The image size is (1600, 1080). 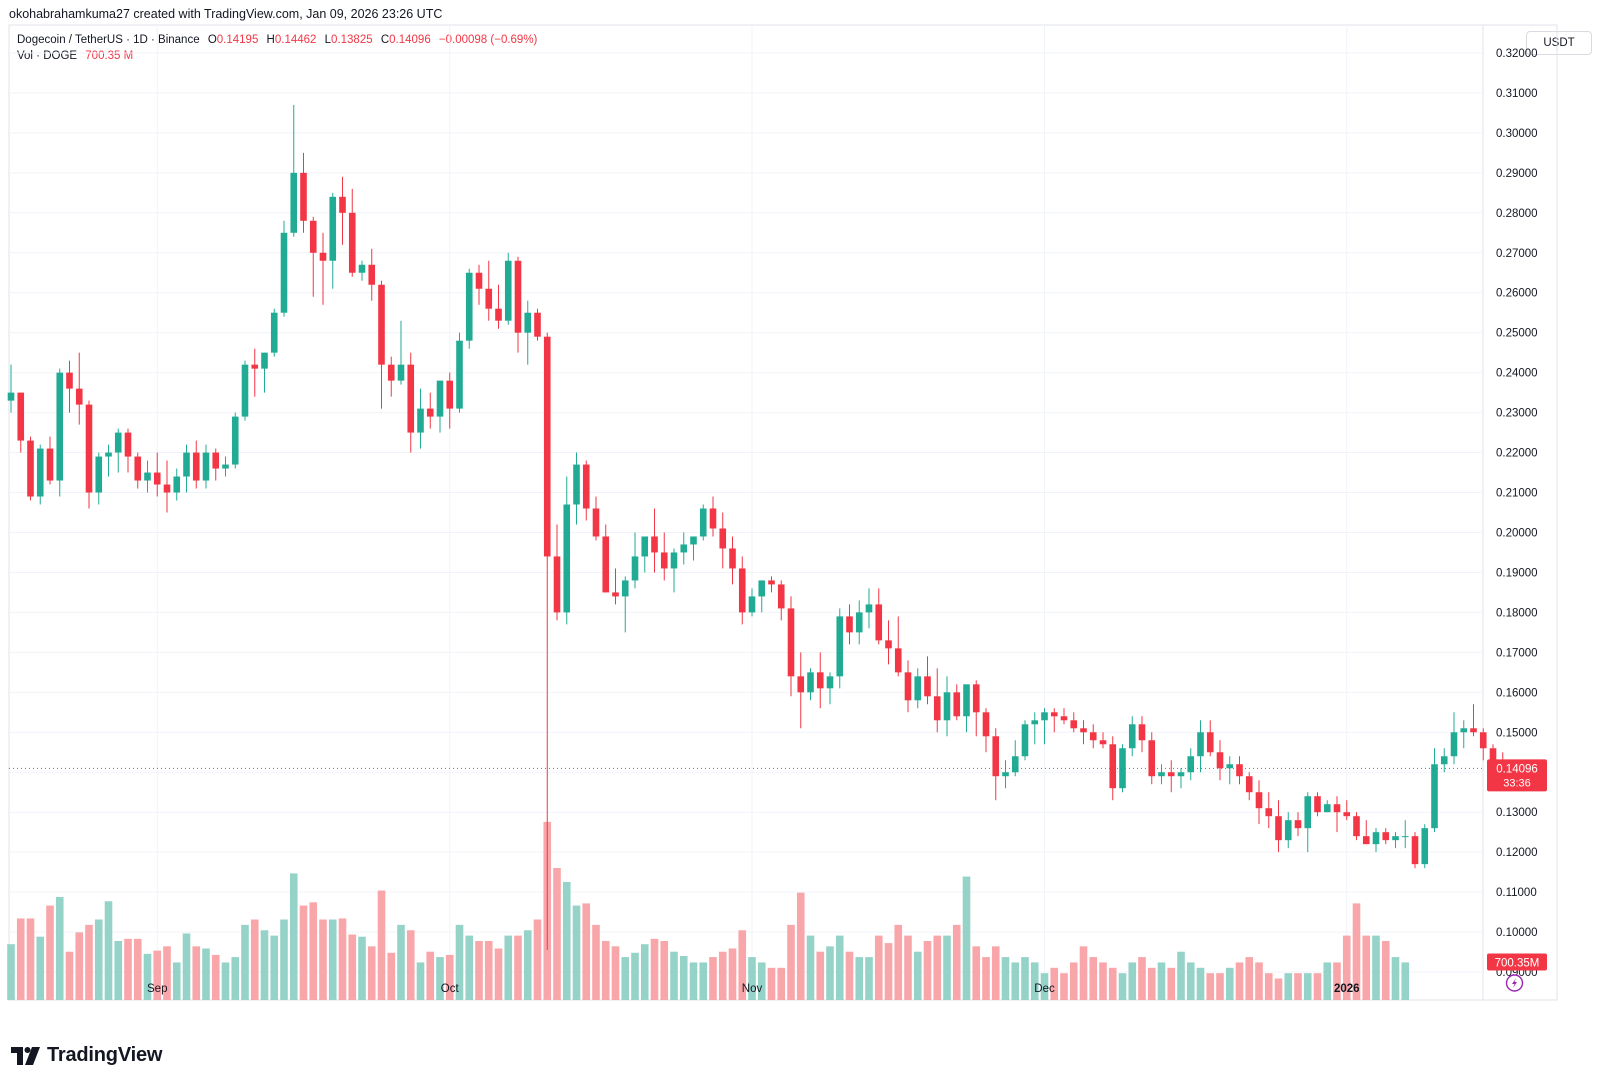 I want to click on symbol-name: Dogecoin / TetherUS · 1D · Binance, so click(x=108, y=40).